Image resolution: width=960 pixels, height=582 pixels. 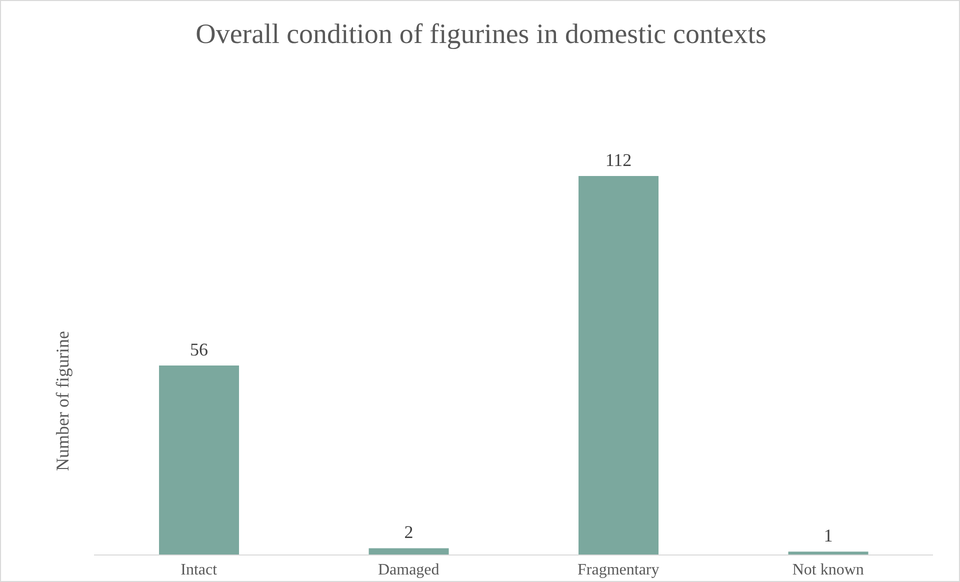 What do you see at coordinates (199, 569) in the screenshot?
I see `x-tick-label: Intact` at bounding box center [199, 569].